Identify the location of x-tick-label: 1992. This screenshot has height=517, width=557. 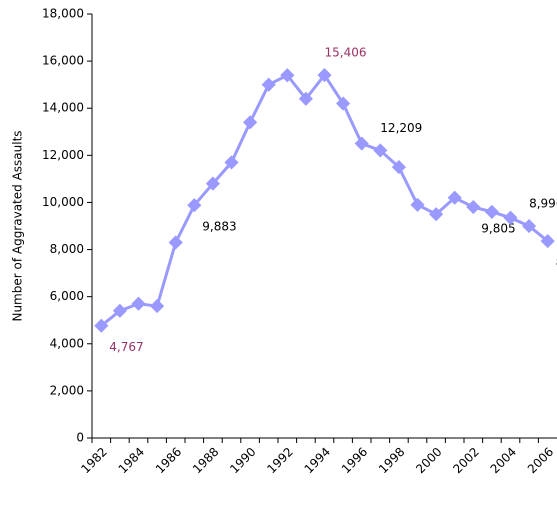
(279, 460).